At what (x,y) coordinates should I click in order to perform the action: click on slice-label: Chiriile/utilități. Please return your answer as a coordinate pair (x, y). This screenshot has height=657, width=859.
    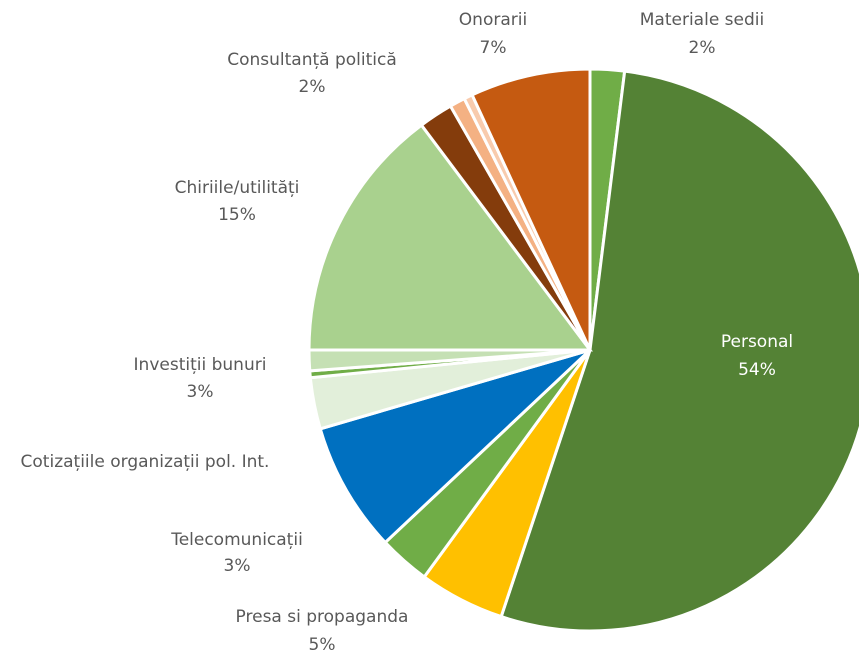
    Looking at the image, I should click on (237, 188).